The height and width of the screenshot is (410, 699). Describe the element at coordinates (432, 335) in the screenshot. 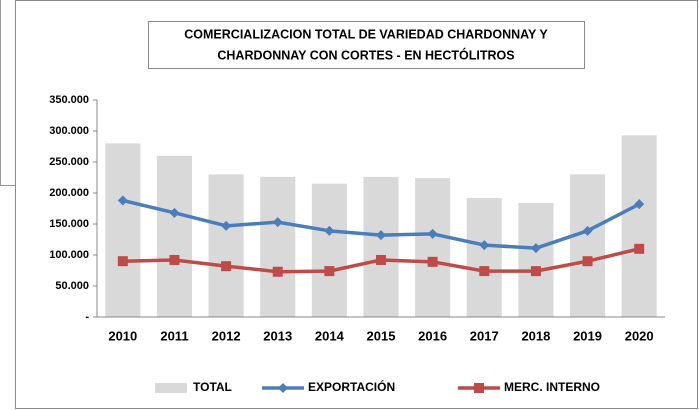

I see `x-tick-label: 2016` at that location.